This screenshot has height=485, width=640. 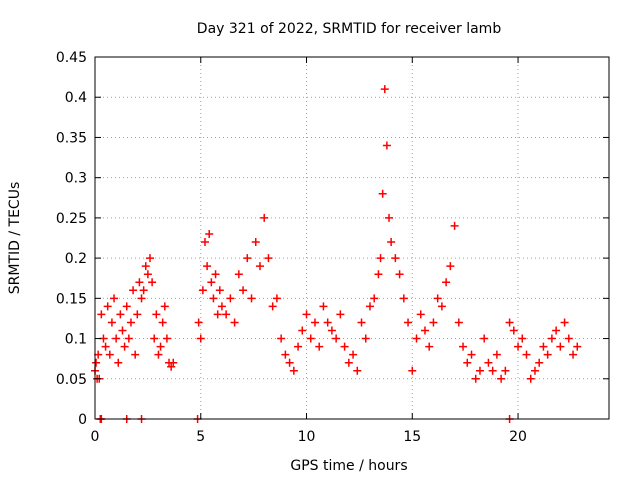 I want to click on y-tick-label: 0.1, so click(x=76, y=340).